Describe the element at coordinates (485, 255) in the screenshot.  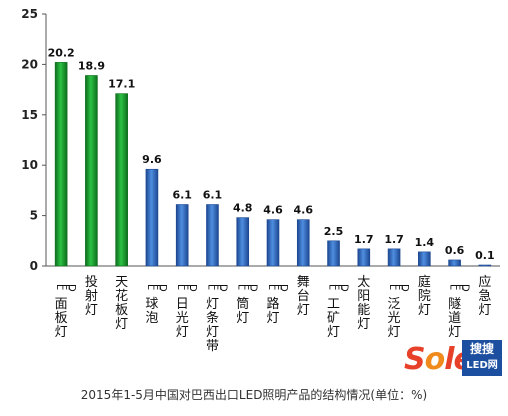
I see `data-label: 0.1` at that location.